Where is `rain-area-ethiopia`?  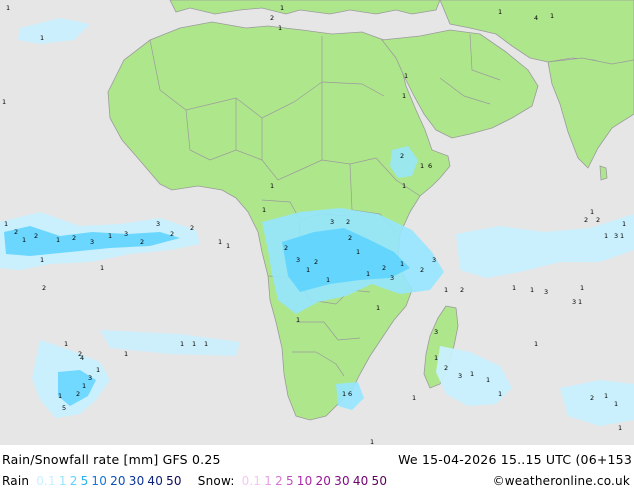
rain-area-ethiopia is located at coordinates (404, 162).